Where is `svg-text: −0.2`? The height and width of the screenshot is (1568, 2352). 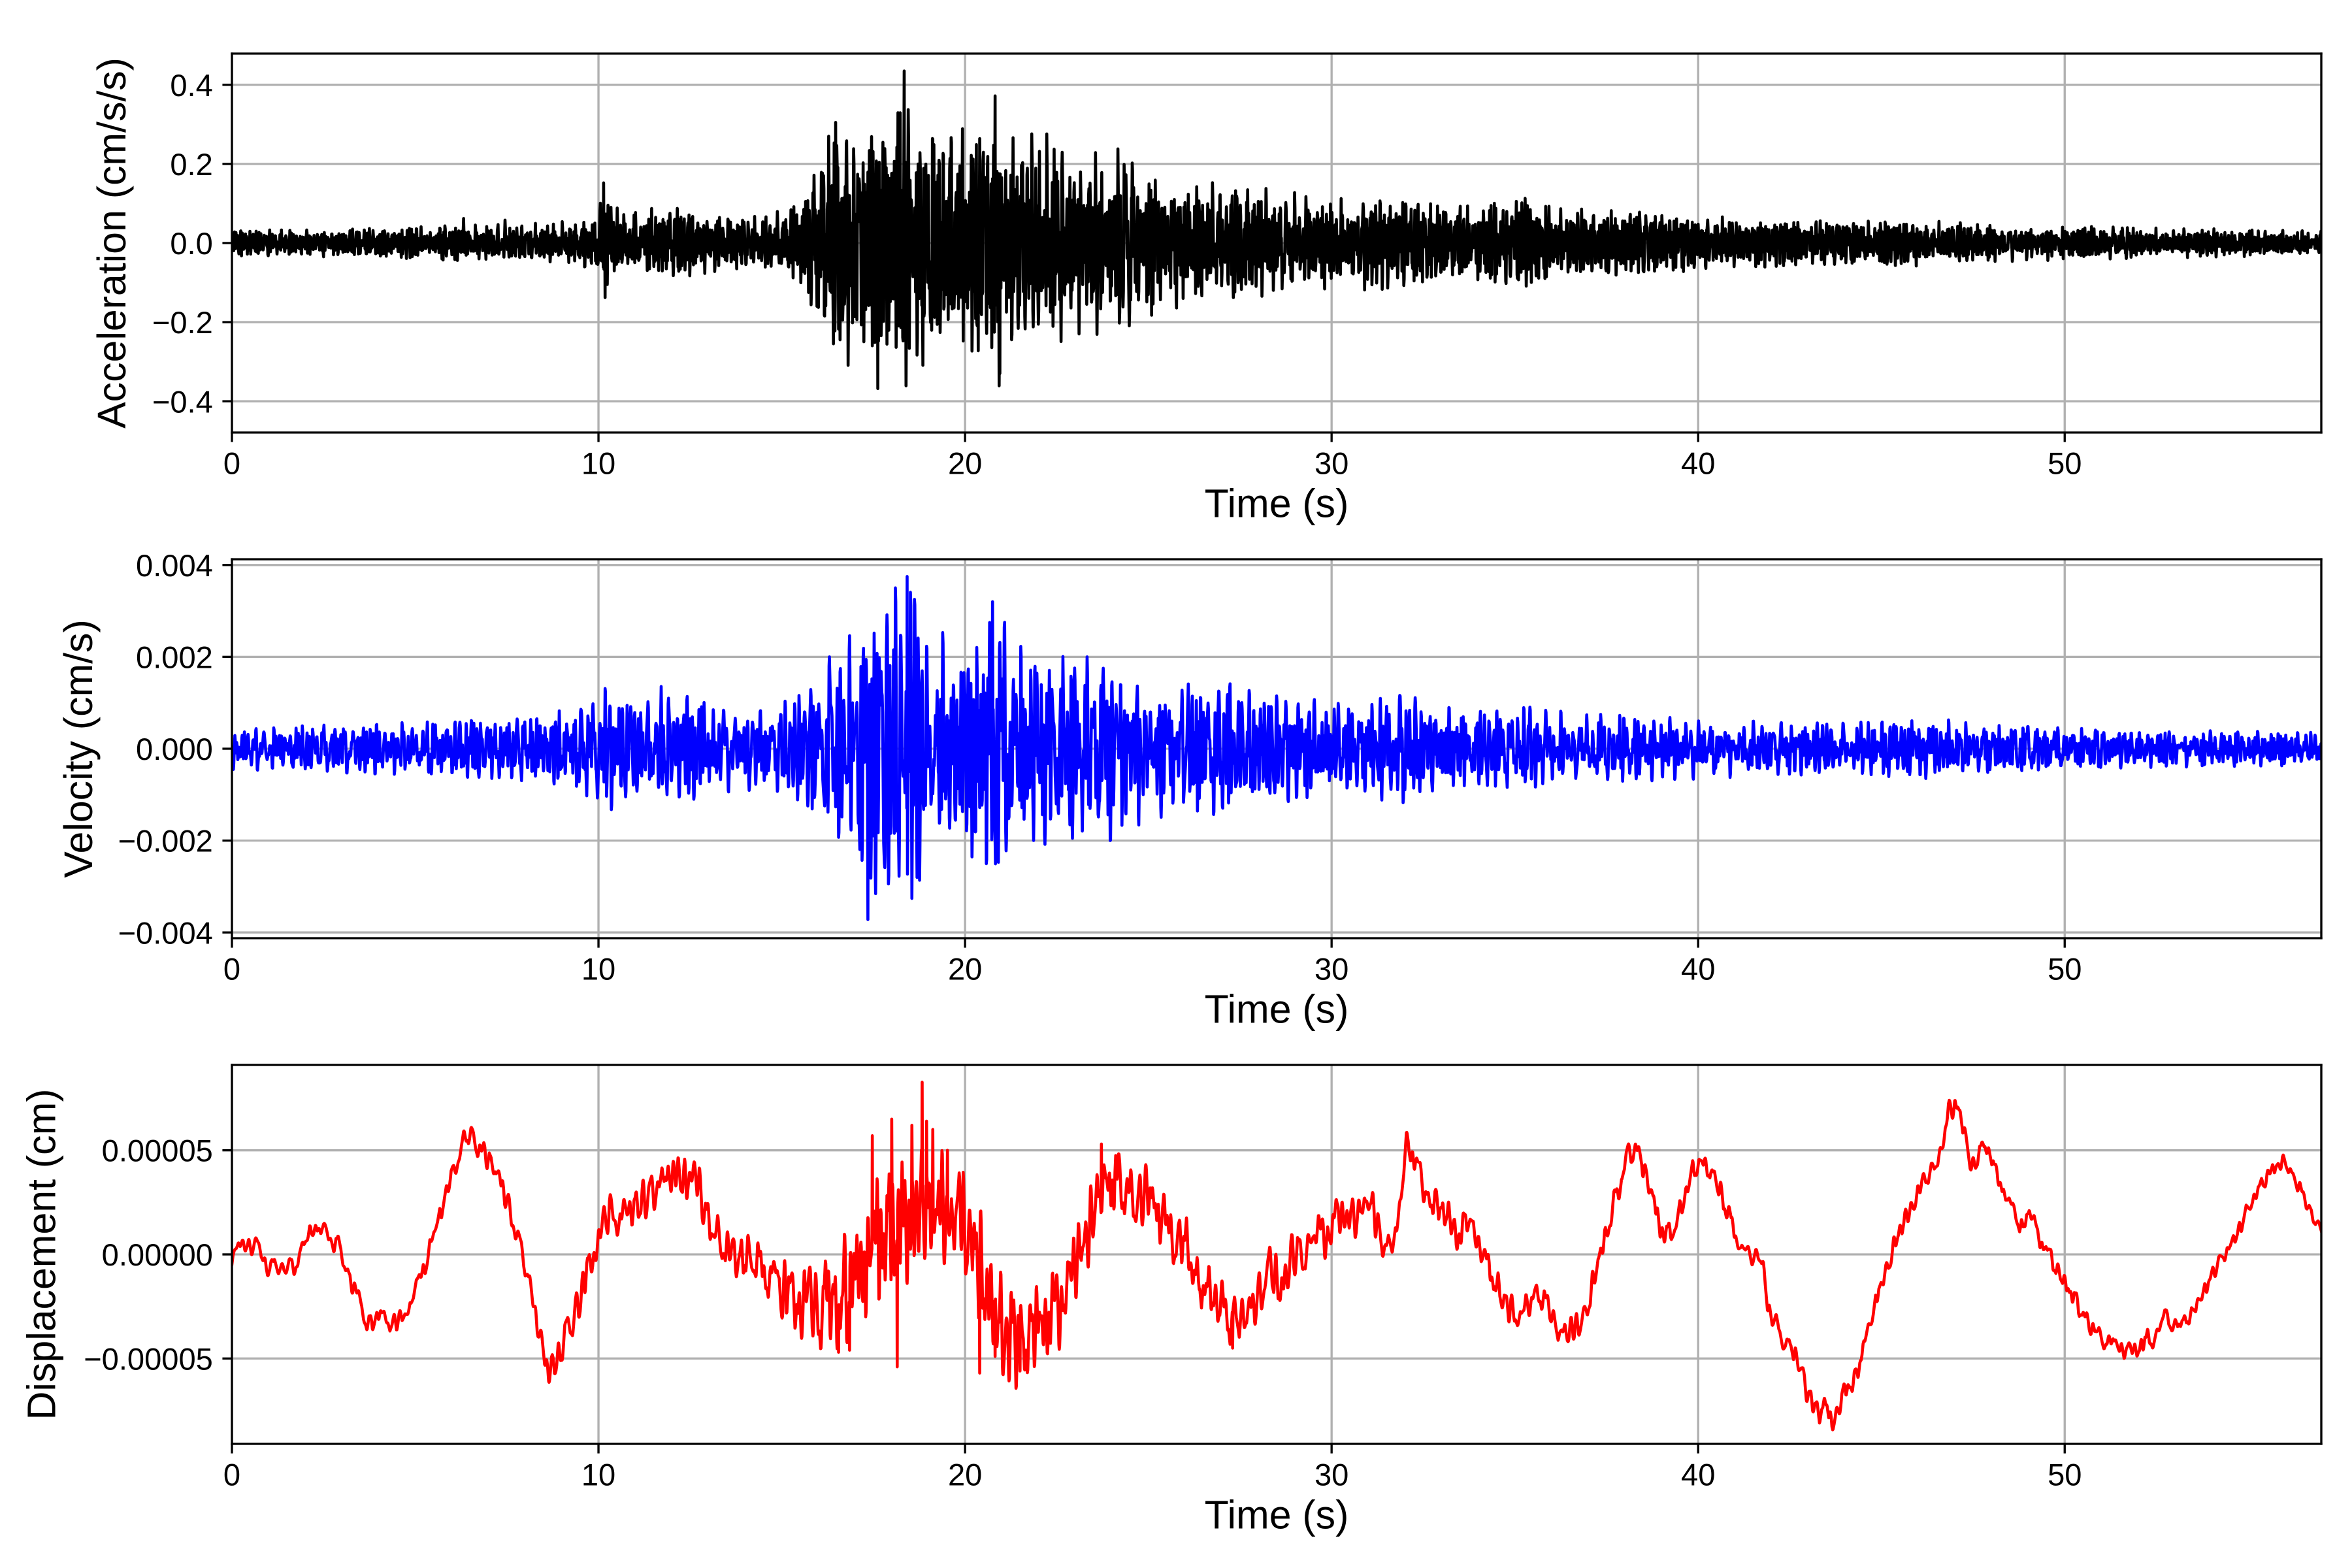
svg-text: −0.2 is located at coordinates (182, 322).